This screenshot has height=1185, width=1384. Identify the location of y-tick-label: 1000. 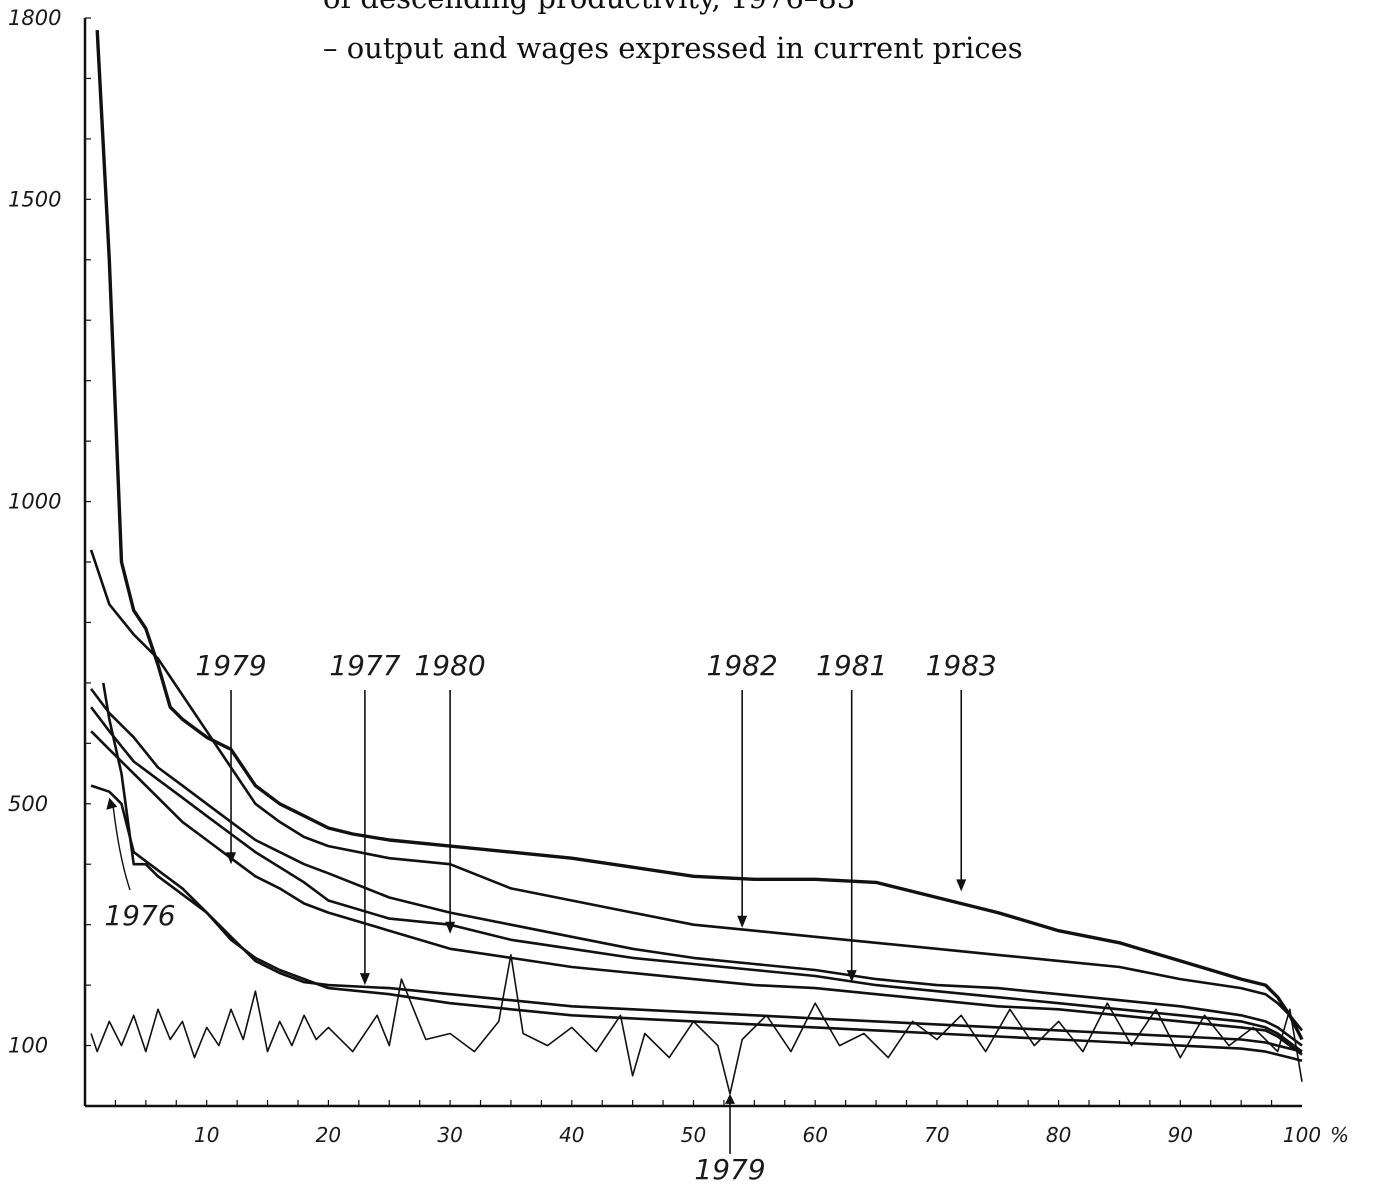
(34, 502).